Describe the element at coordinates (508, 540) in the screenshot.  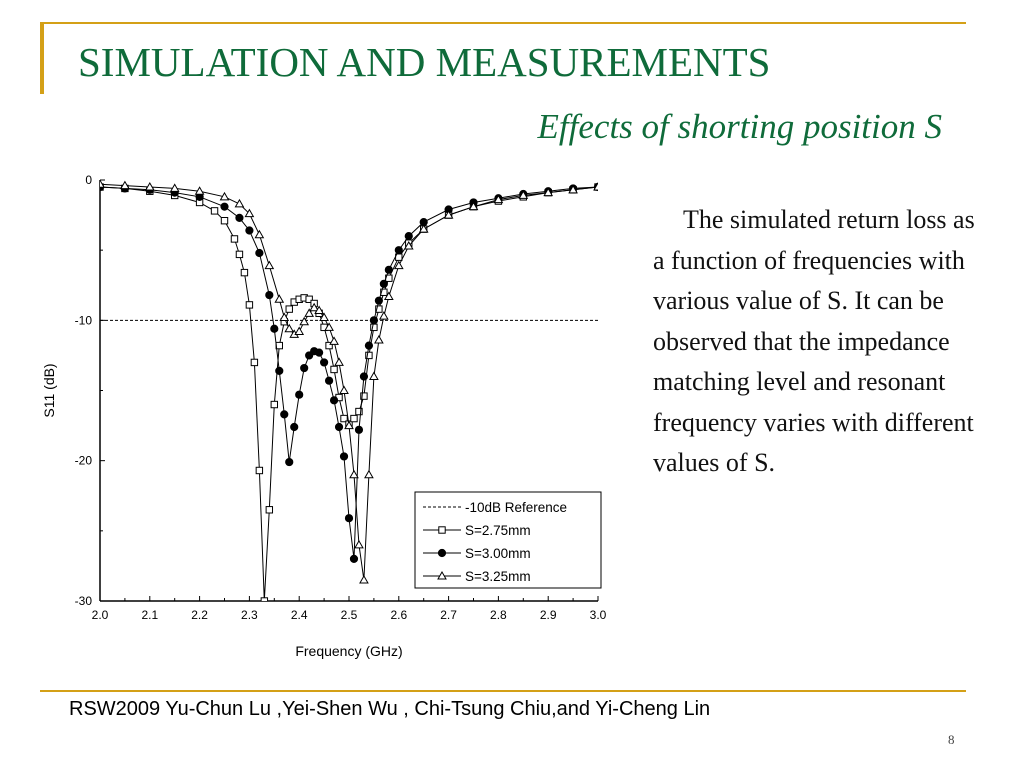
I see `legend-box` at that location.